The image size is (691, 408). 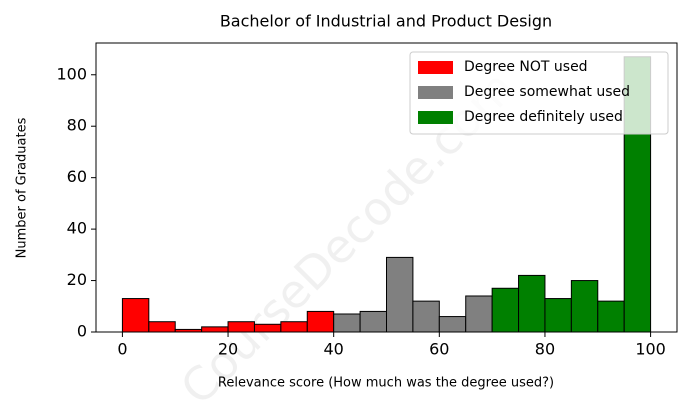 What do you see at coordinates (526, 67) in the screenshot?
I see `legend-label: Degree NOT used` at bounding box center [526, 67].